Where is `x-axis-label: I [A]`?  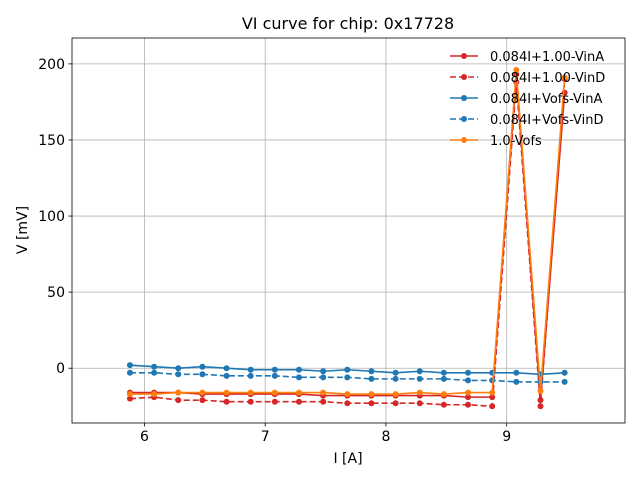 x-axis-label: I [A] is located at coordinates (347, 459).